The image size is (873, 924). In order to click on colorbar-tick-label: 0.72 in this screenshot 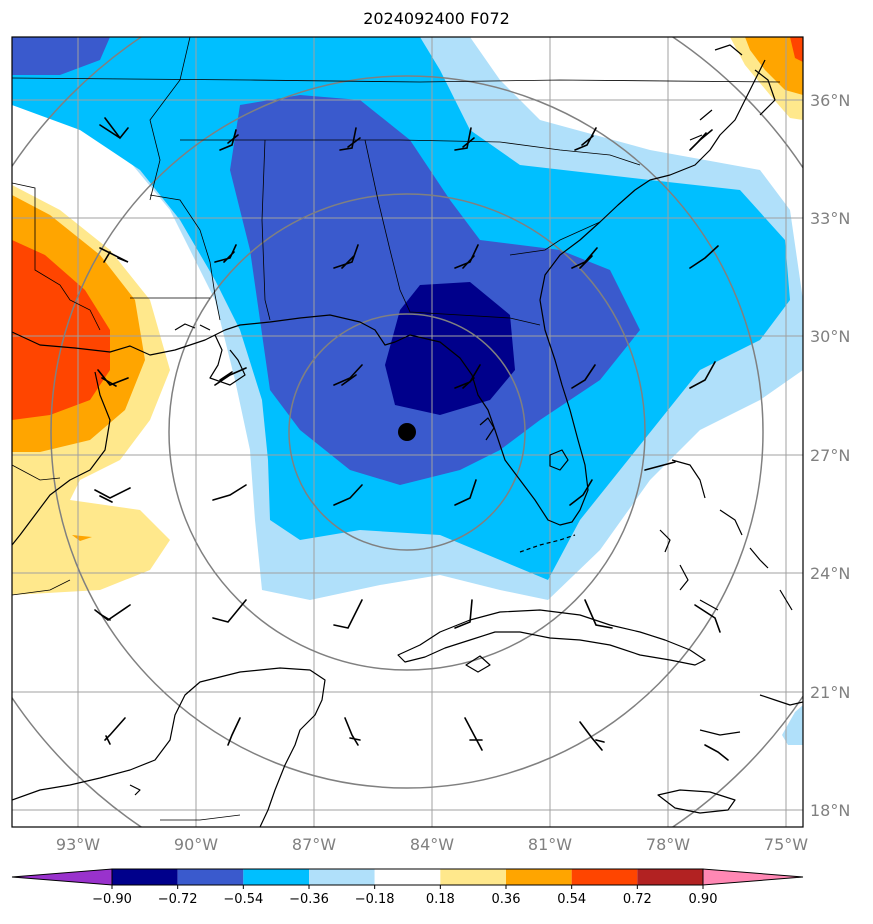, I will do `click(637, 899)`.